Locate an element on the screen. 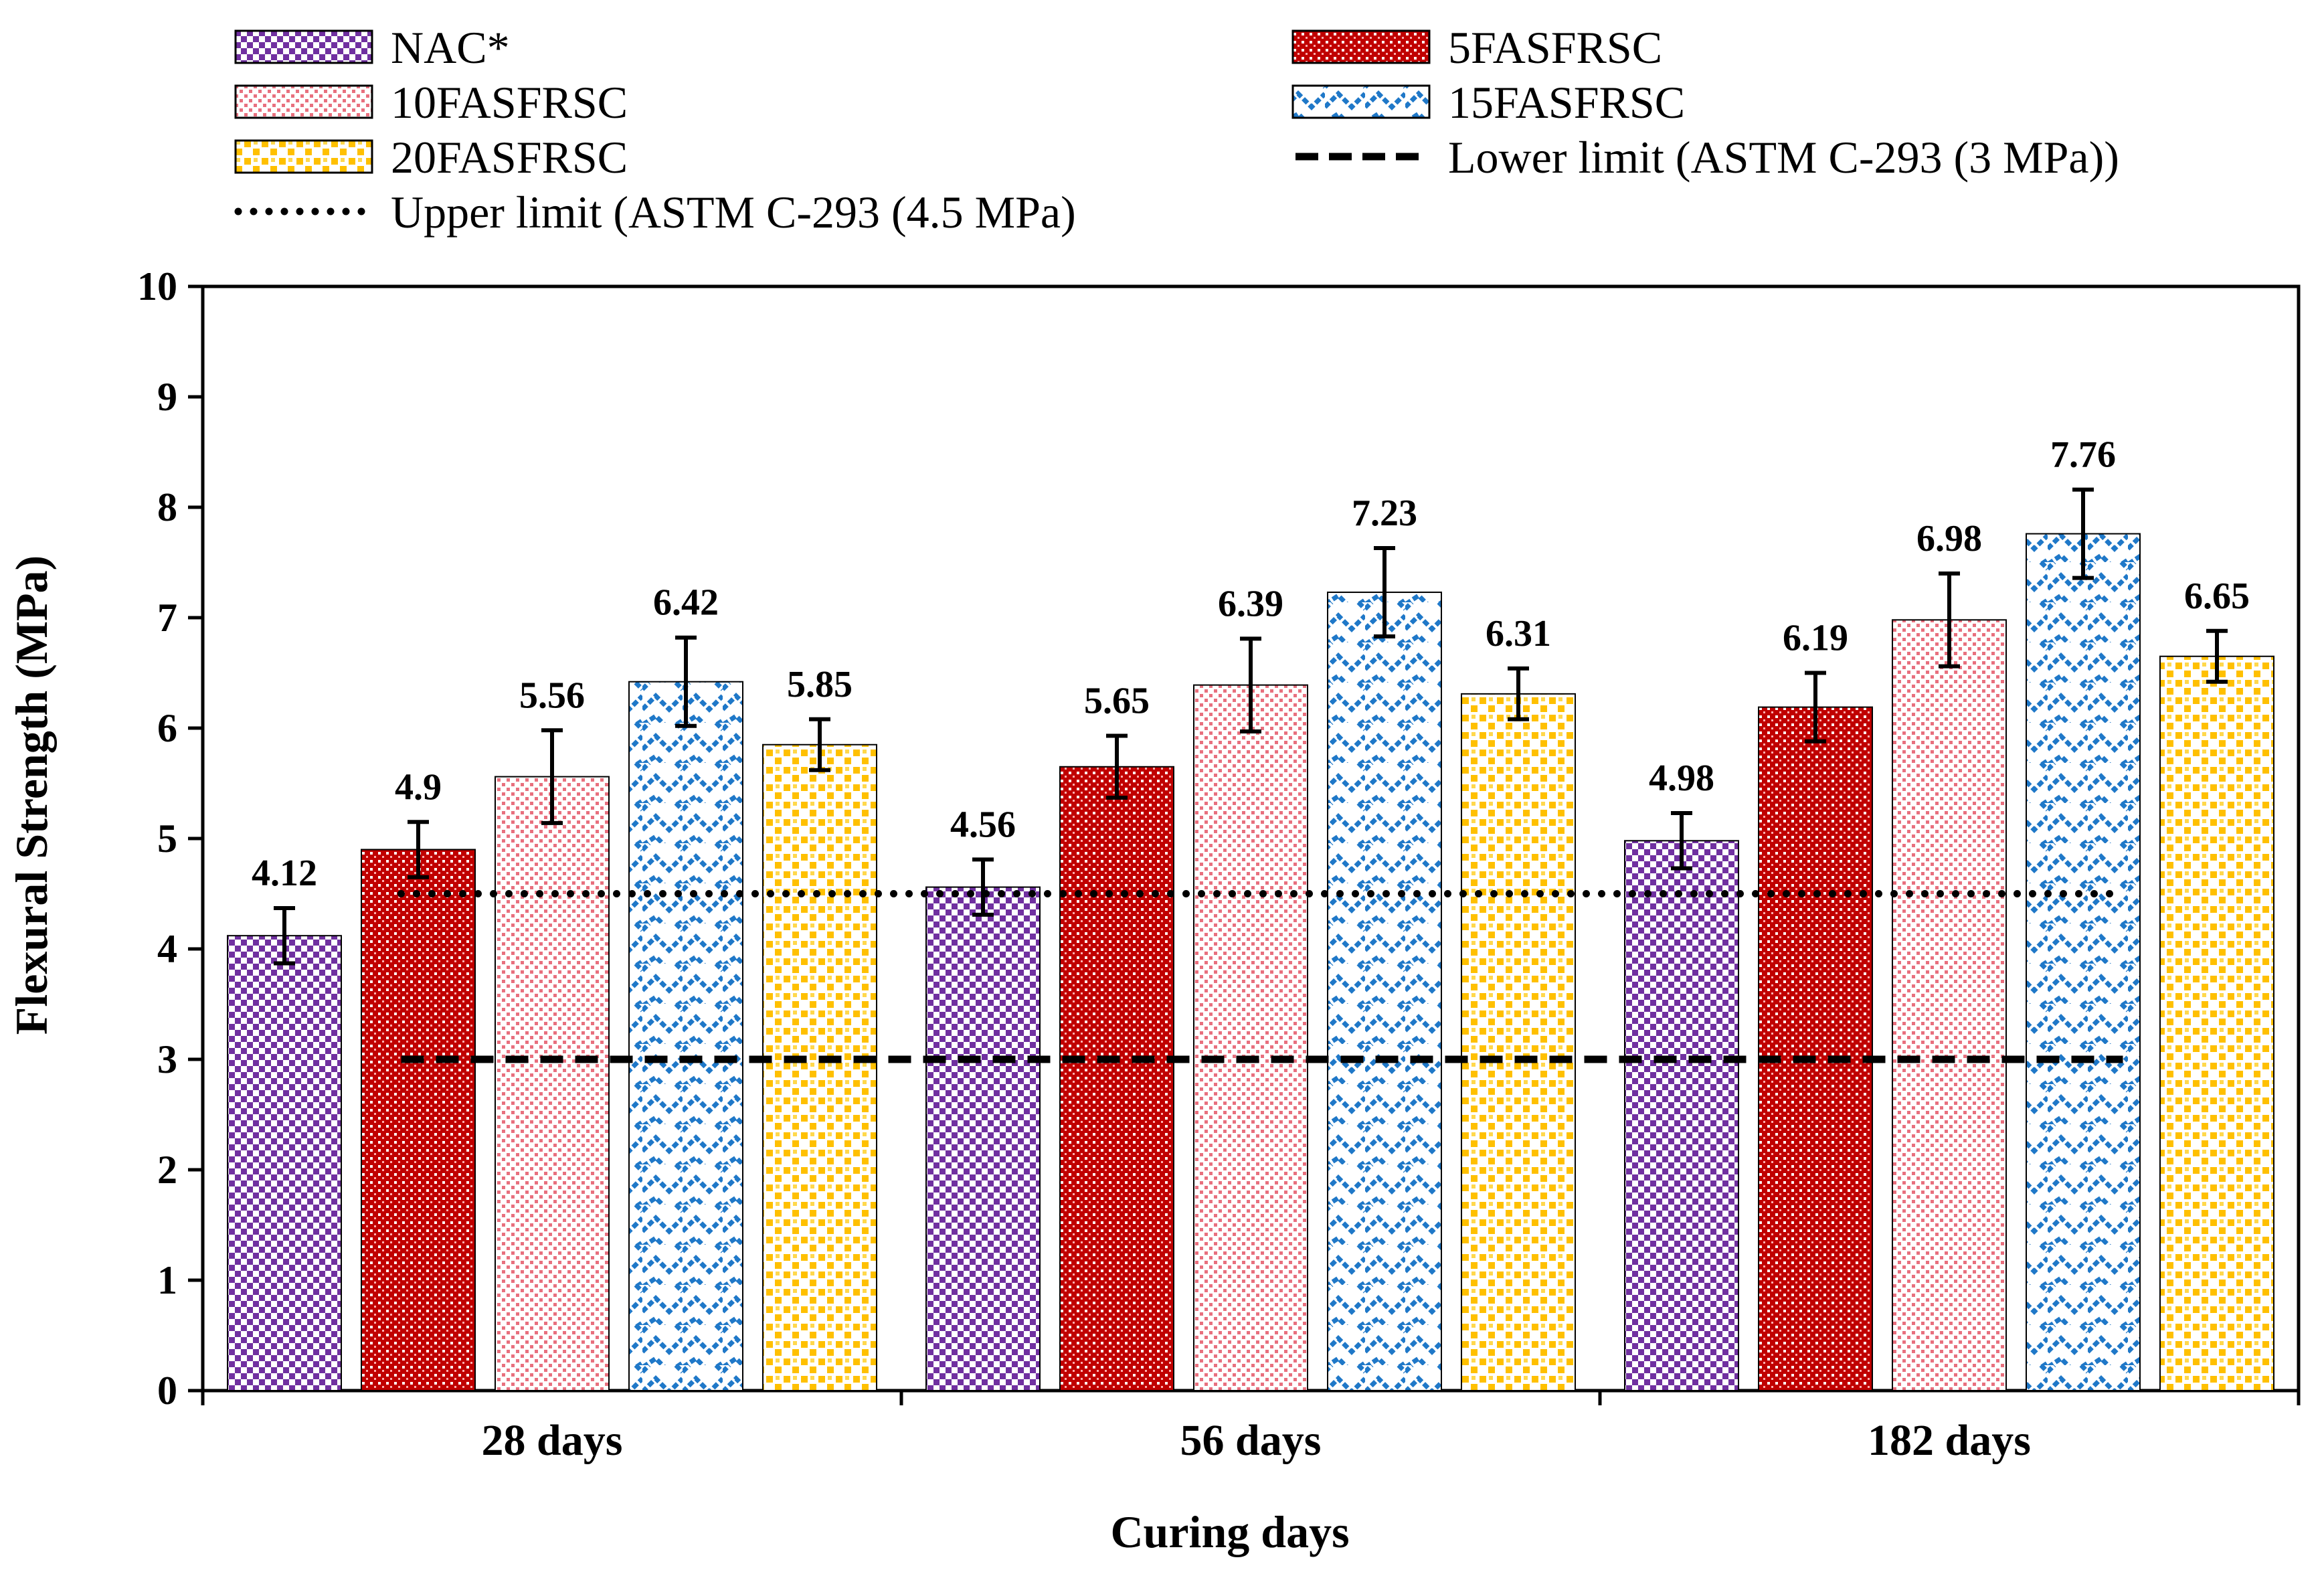  x-axis-title: Curing days is located at coordinates (1229, 1531).